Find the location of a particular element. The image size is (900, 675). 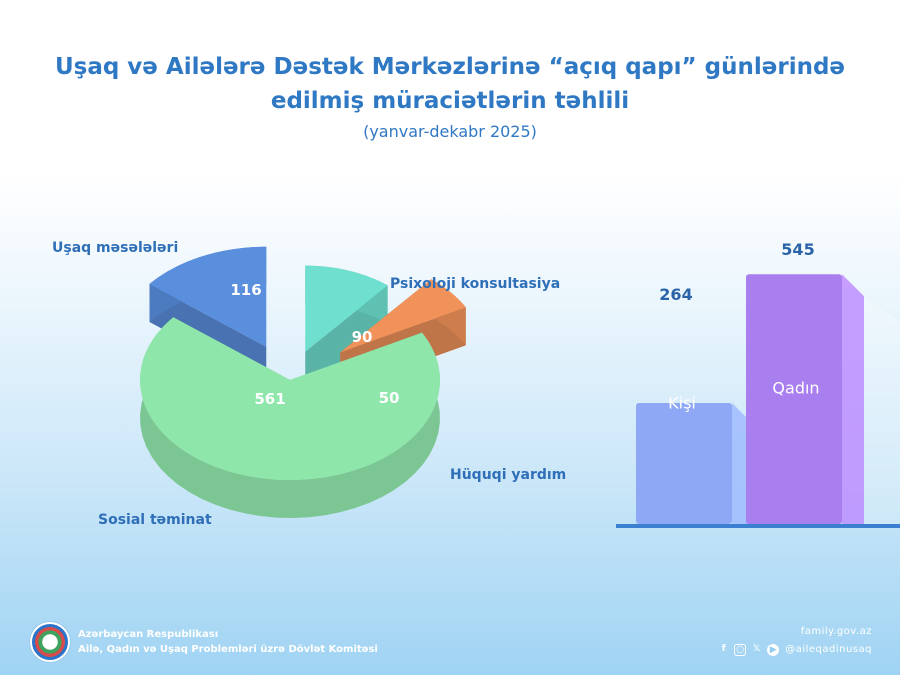

bar-baseline is located at coordinates (758, 526).